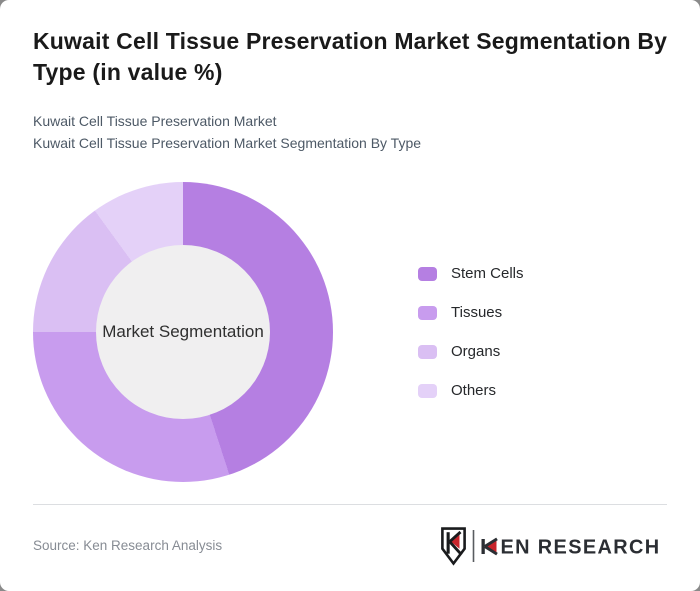 Image resolution: width=700 pixels, height=591 pixels. Describe the element at coordinates (155, 121) in the screenshot. I see `chart-subtitle-line1: Kuwait Cell Tissue Preservation Market` at that location.